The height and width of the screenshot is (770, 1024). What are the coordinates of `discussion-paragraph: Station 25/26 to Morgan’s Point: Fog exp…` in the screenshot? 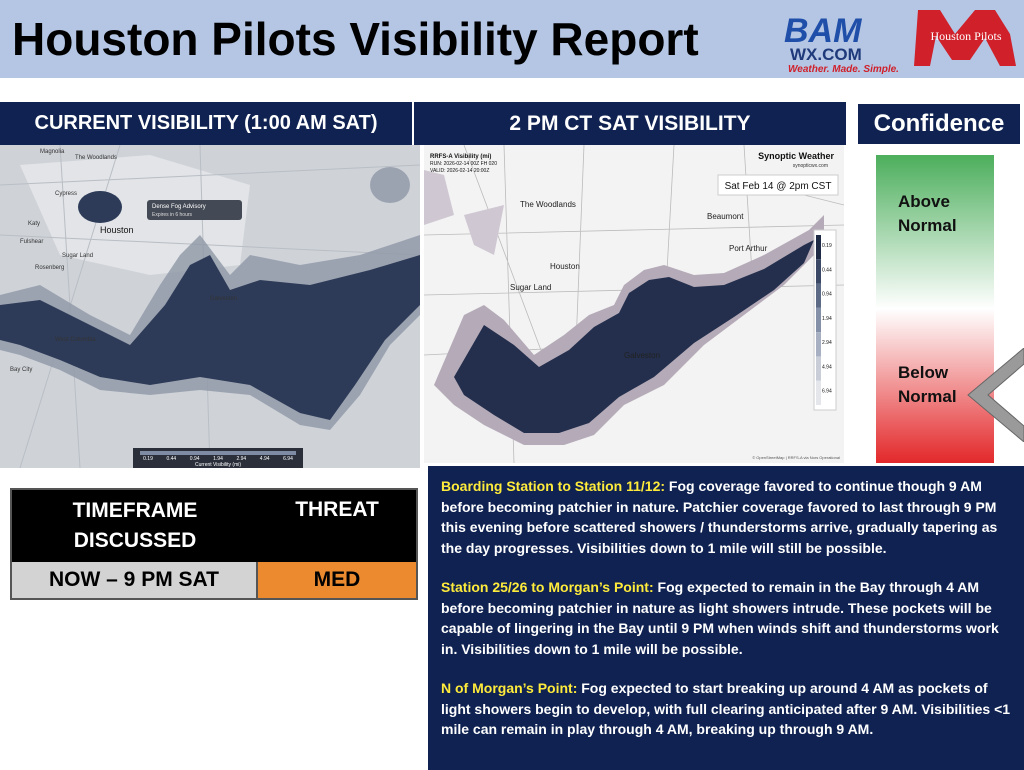 It's located at (729, 618).